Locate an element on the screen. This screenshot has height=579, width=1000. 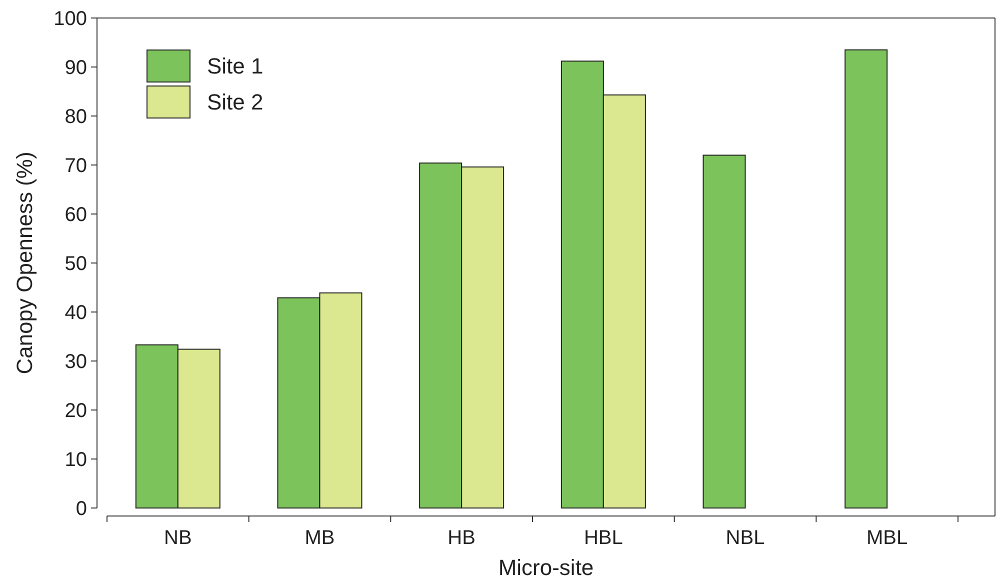
x-axis-title: Micro-site is located at coordinates (546, 567).